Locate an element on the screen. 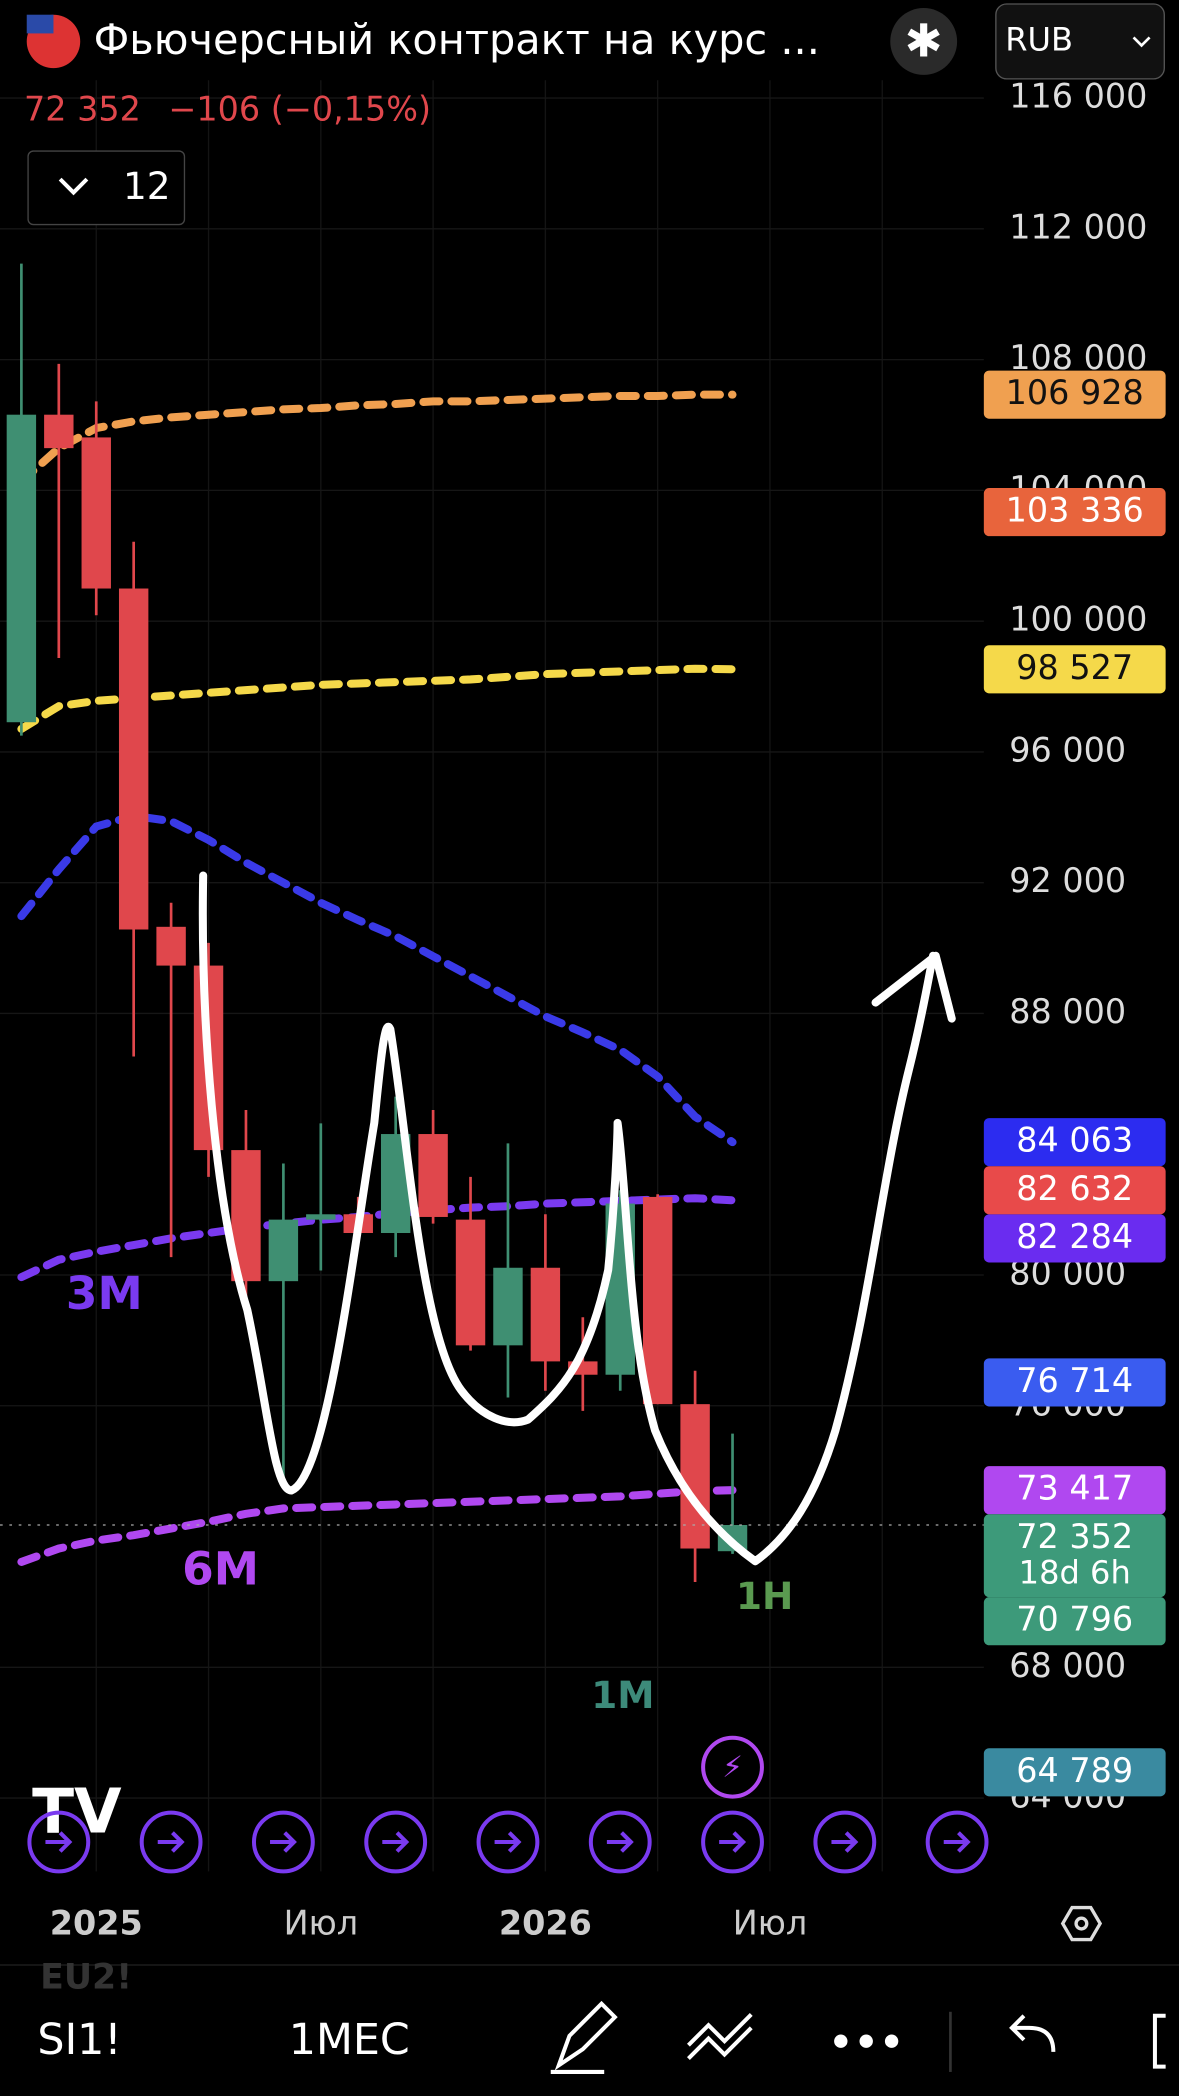 Image resolution: width=1179 pixels, height=2096 pixels. annotation: 1H is located at coordinates (764, 1596).